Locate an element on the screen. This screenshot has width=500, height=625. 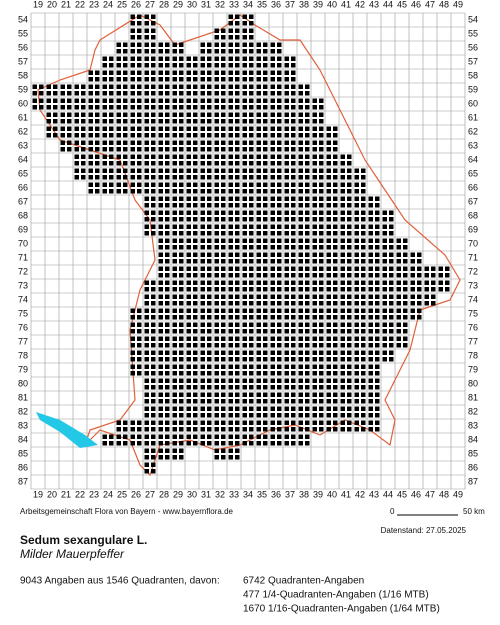
column-label: 40 is located at coordinates (332, 4).